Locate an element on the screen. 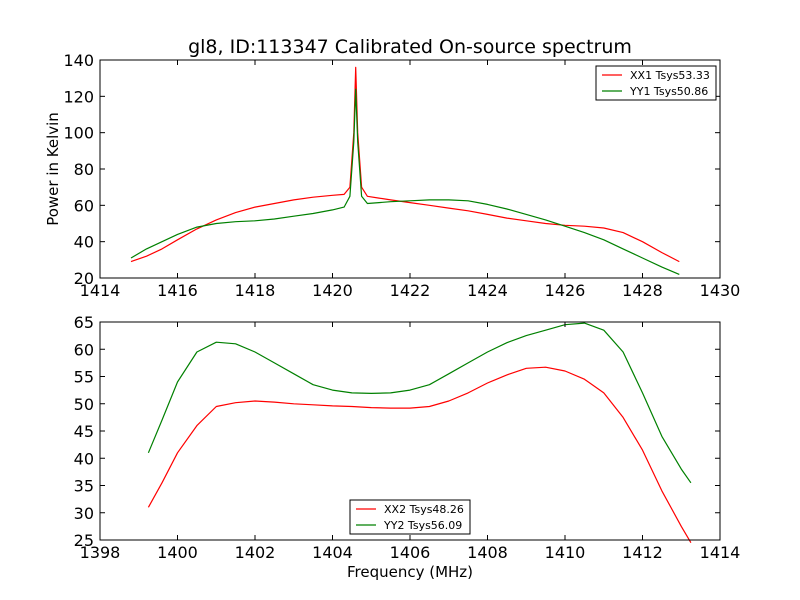 The image size is (800, 600). y-tick-label: 35 is located at coordinates (84, 486).